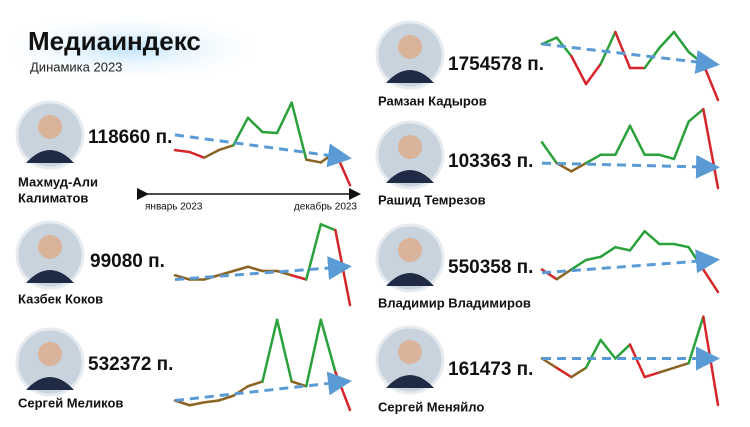 Image resolution: width=750 pixels, height=427 pixels. What do you see at coordinates (490, 161) in the screenshot?
I see `score: 103363 п.` at bounding box center [490, 161].